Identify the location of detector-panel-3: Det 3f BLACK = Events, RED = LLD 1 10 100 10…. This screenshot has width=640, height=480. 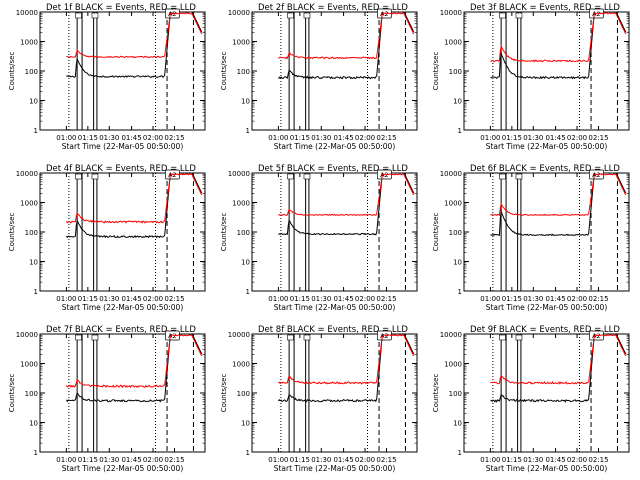
(531, 77).